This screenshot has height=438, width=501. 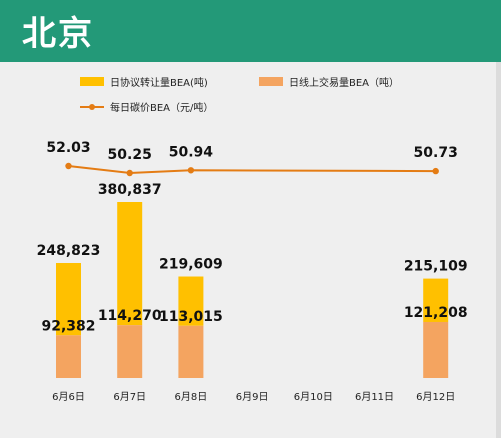 I want to click on legend-swatch-online, so click(x=271, y=81).